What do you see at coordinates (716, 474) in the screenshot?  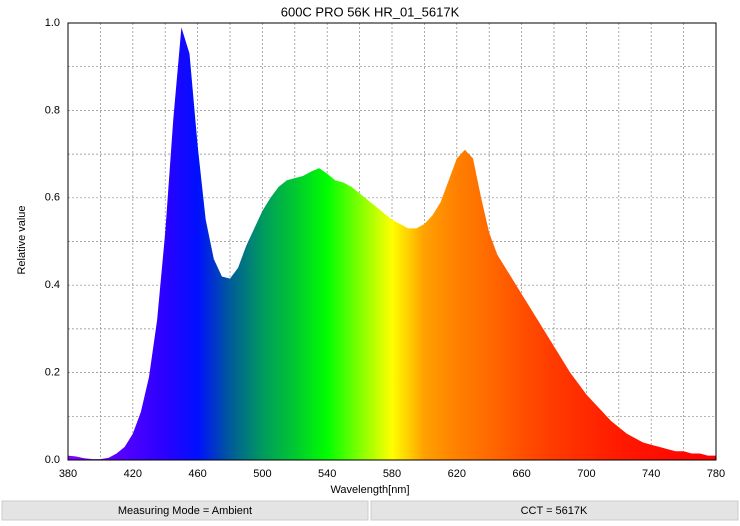 I see `x-tick-label: 780` at bounding box center [716, 474].